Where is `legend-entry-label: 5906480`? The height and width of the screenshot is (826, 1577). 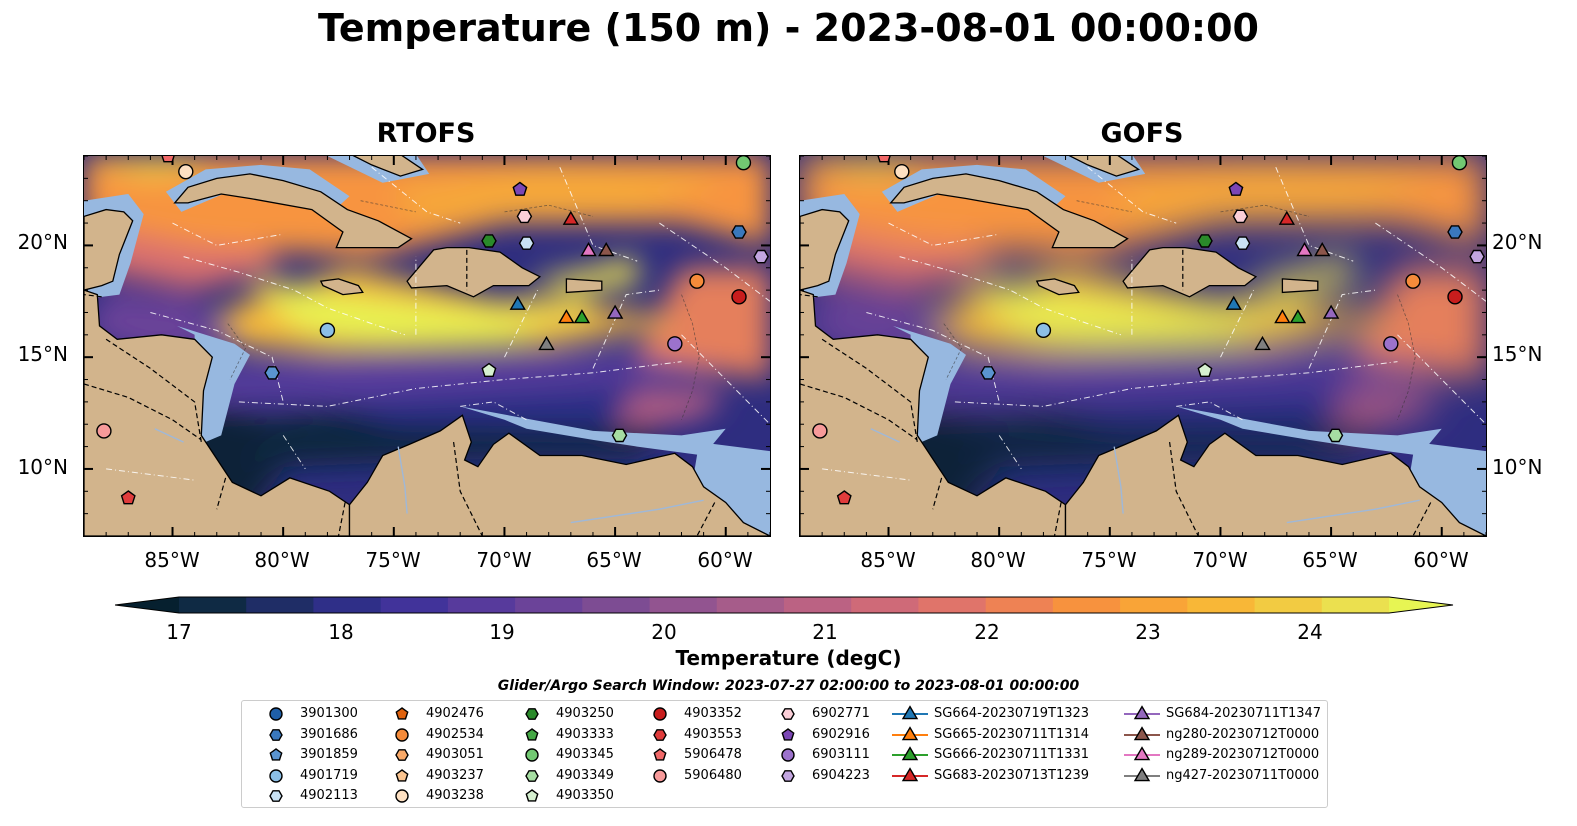 legend-entry-label: 5906480 is located at coordinates (713, 775).